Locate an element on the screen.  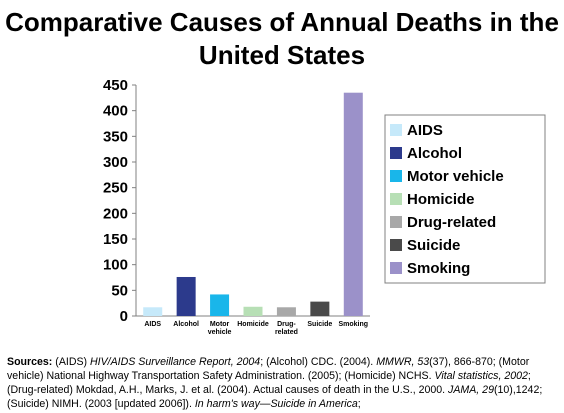
legend-label: Alcohol is located at coordinates (434, 153).